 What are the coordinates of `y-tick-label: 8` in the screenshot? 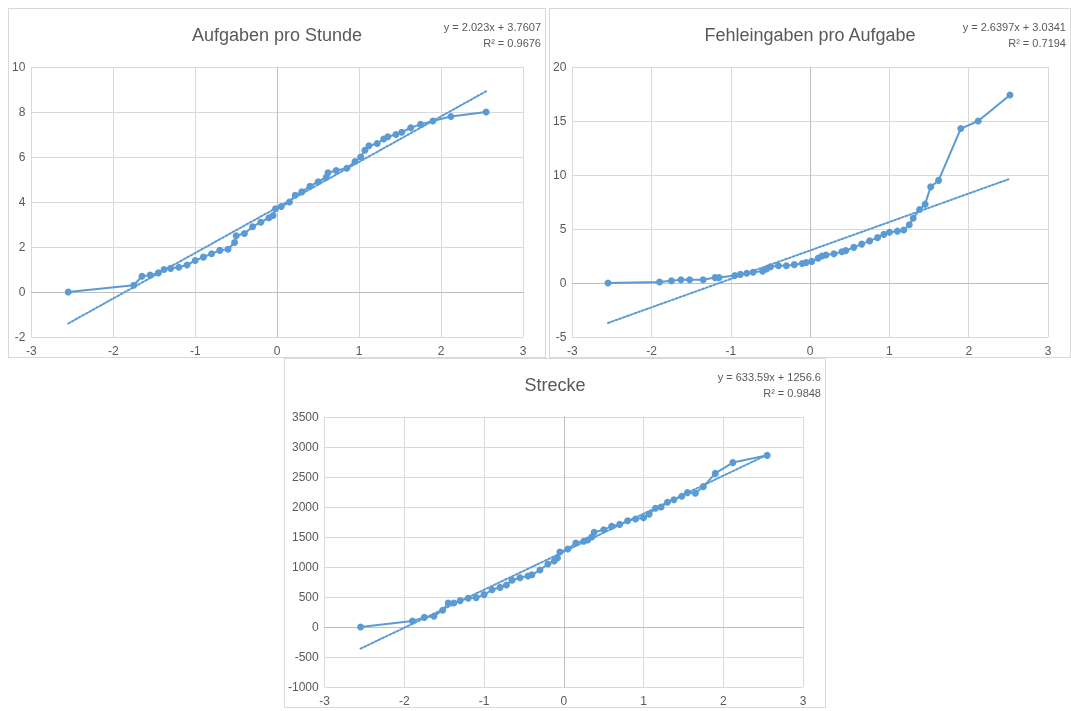 It's located at (22, 112).